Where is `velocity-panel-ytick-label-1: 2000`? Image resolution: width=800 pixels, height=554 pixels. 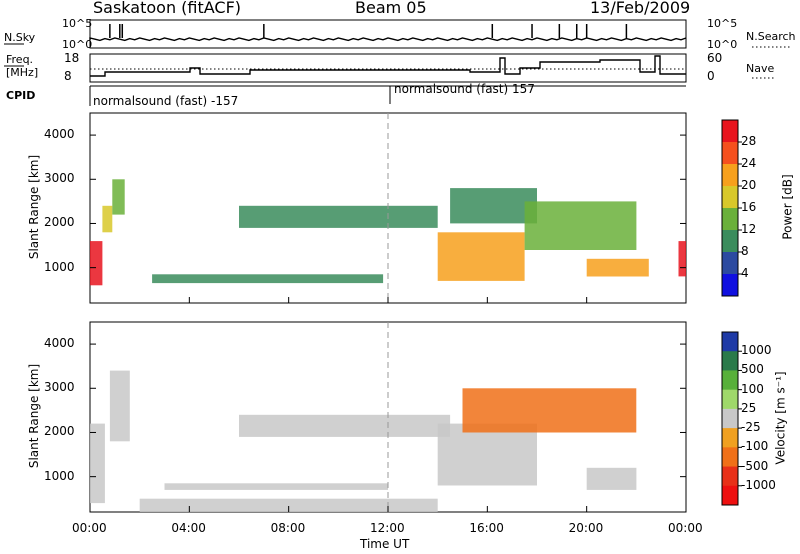 velocity-panel-ytick-label-1: 2000 is located at coordinates (59, 431).